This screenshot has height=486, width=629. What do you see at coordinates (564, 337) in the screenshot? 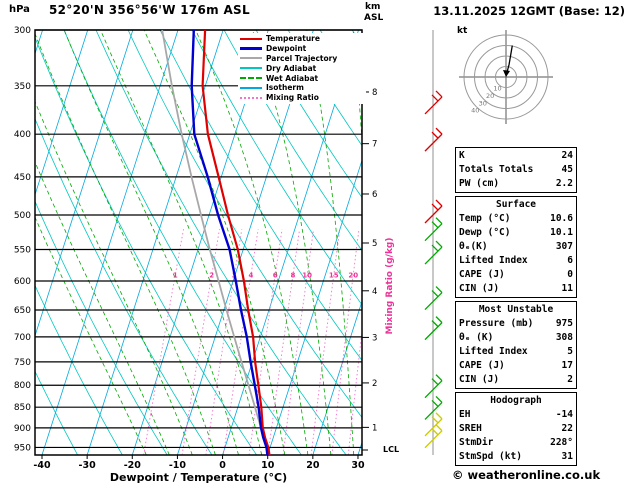
I see `index-value: 308` at bounding box center [564, 337].